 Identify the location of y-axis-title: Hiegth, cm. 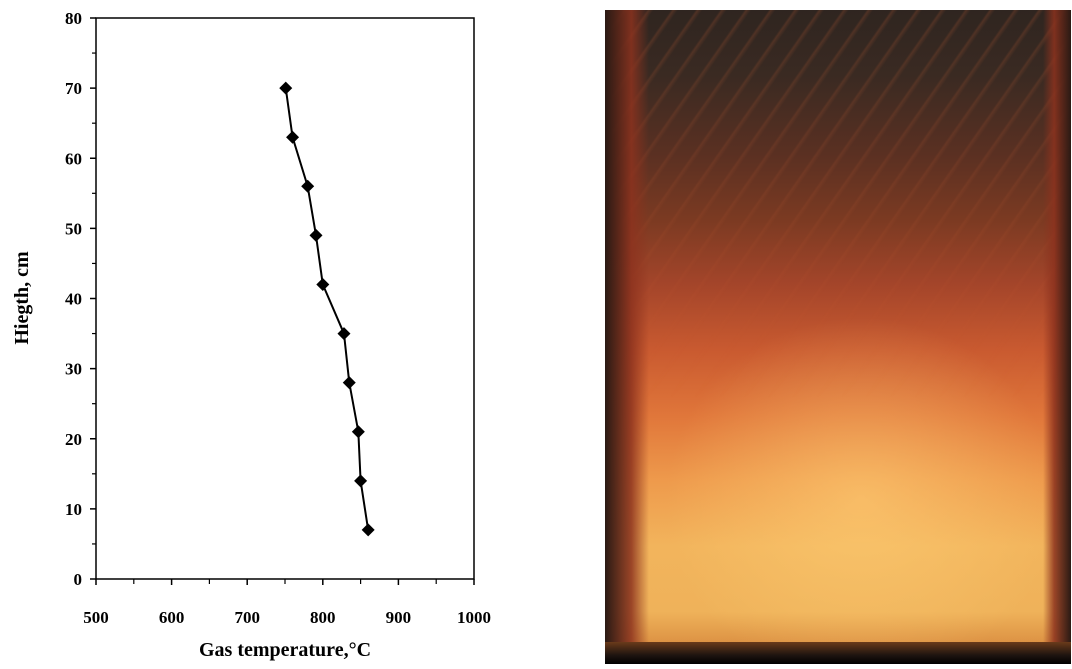
(22, 298).